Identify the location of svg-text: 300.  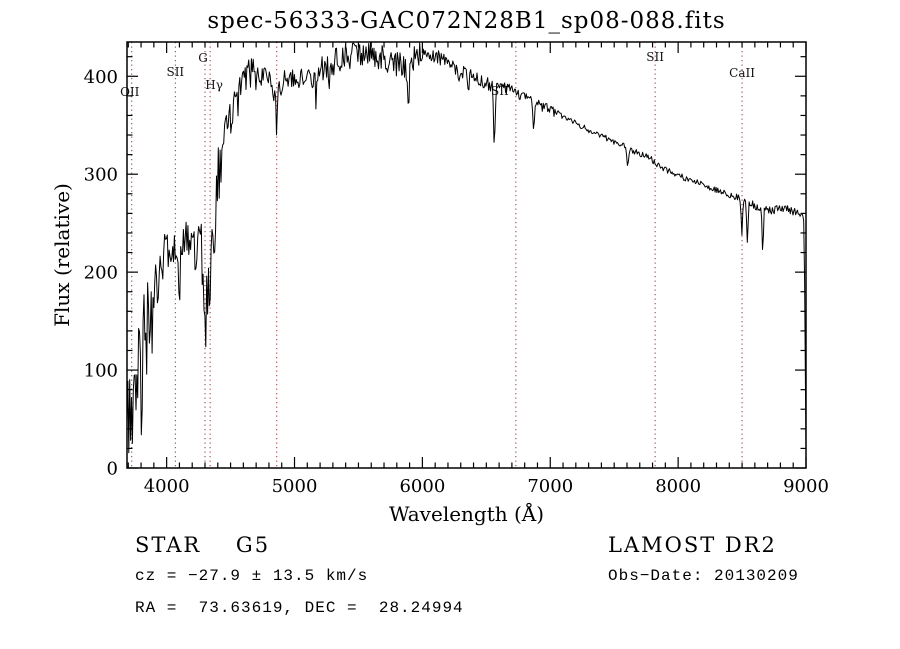
(101, 175).